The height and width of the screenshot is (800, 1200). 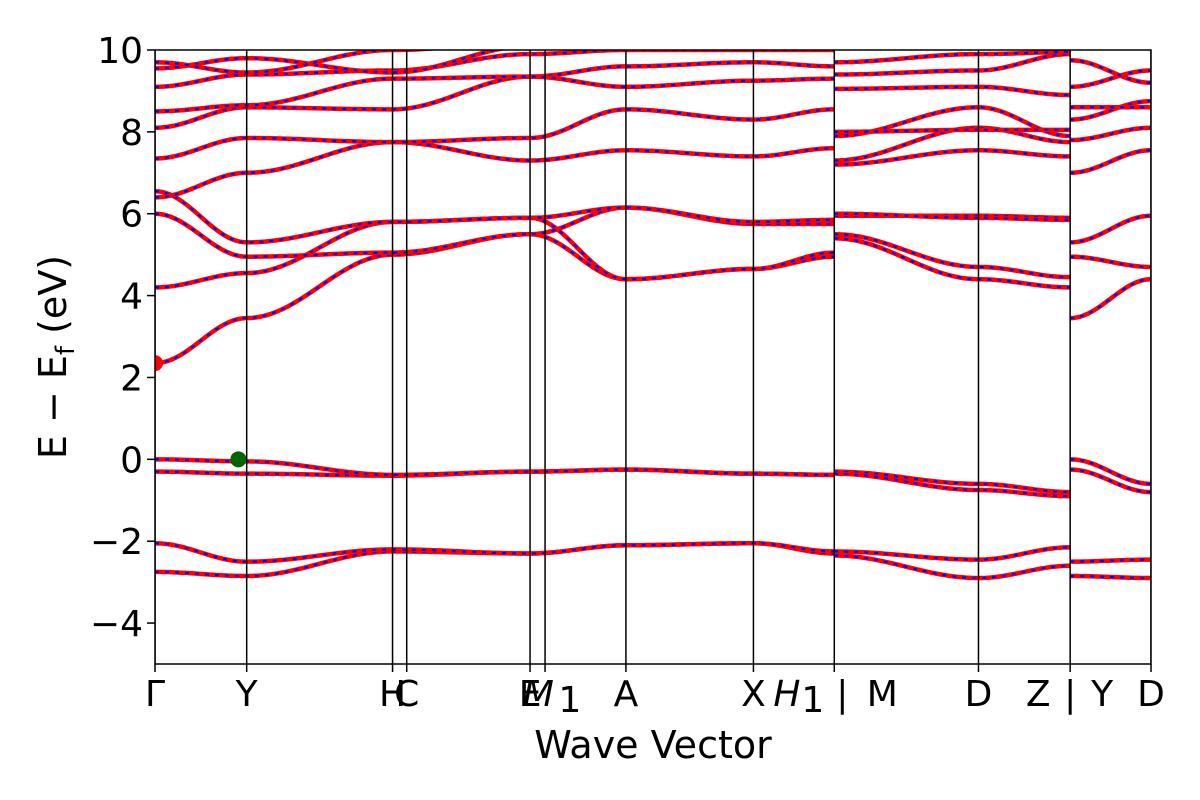 What do you see at coordinates (53, 407) in the screenshot?
I see `y-axis-title-main: E − E` at bounding box center [53, 407].